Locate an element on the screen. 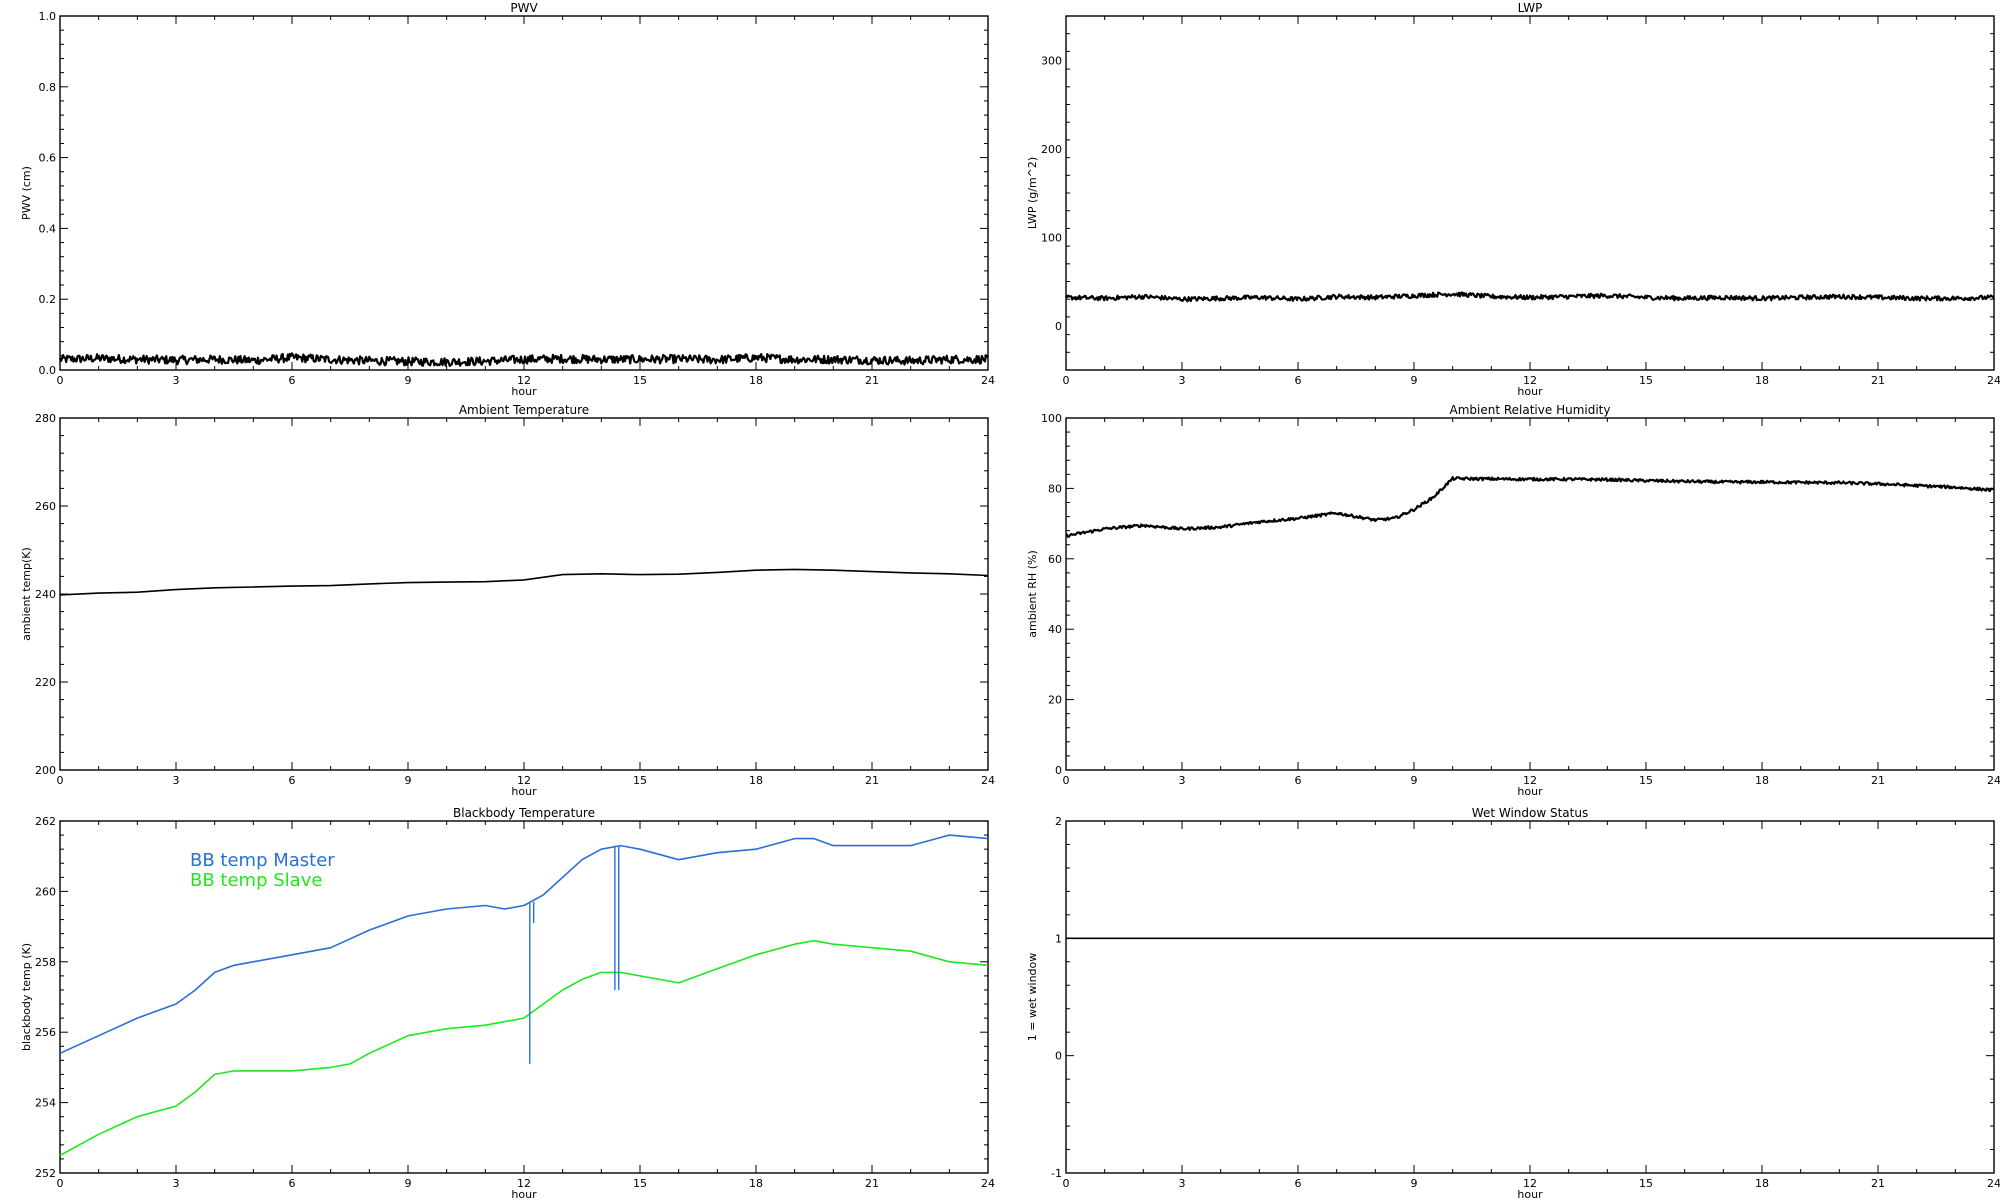  ambient-relative-humidity-x-tick-label: 6 is located at coordinates (1298, 780).